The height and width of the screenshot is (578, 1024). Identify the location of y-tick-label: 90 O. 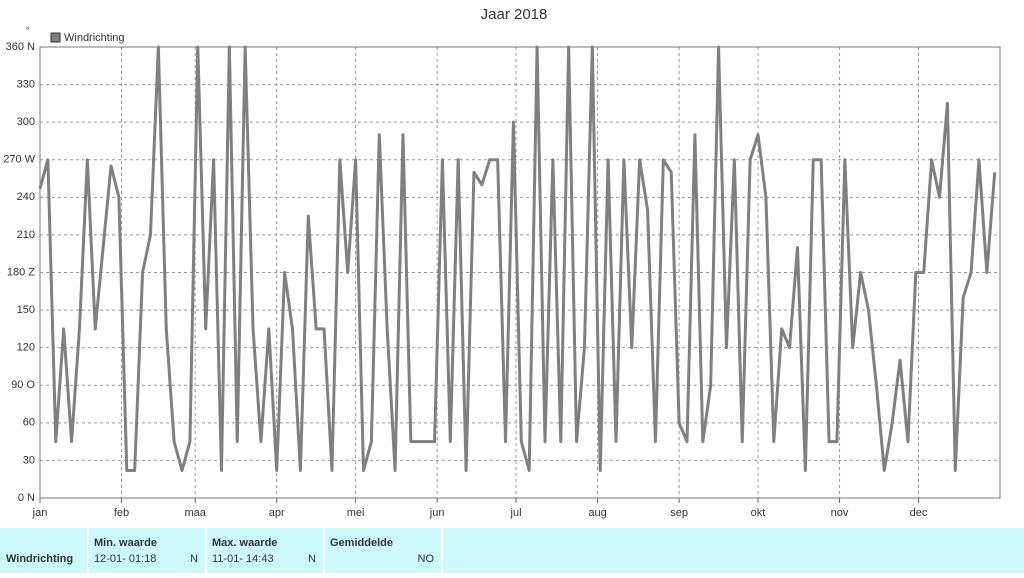
(23, 385).